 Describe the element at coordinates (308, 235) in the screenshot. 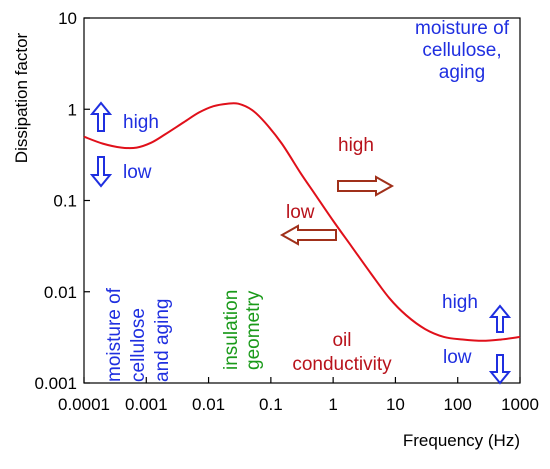

I see `arrow-left-icon` at that location.